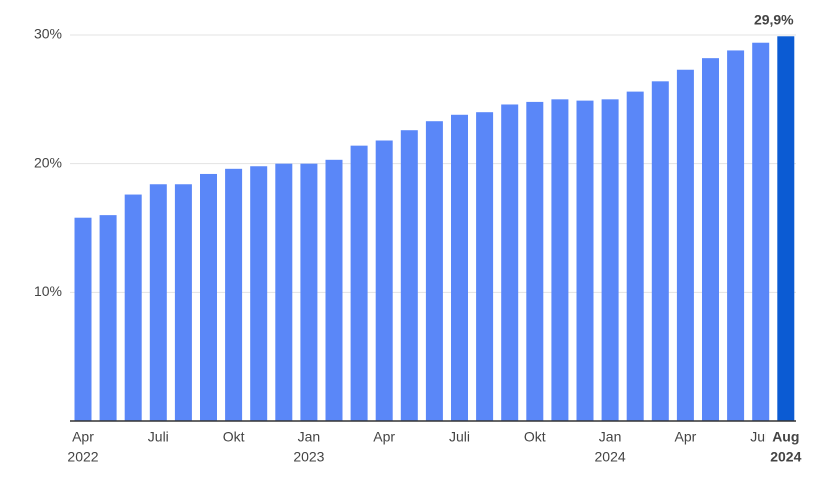  What do you see at coordinates (774, 20) in the screenshot?
I see `value-label: 29,9%` at bounding box center [774, 20].